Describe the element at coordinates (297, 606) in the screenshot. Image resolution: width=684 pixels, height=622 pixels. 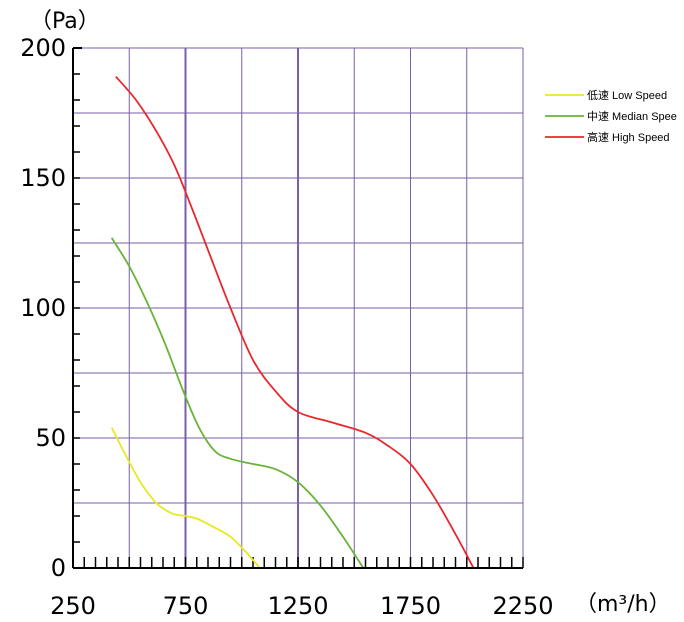
I see `x-tick-label: 1250` at that location.